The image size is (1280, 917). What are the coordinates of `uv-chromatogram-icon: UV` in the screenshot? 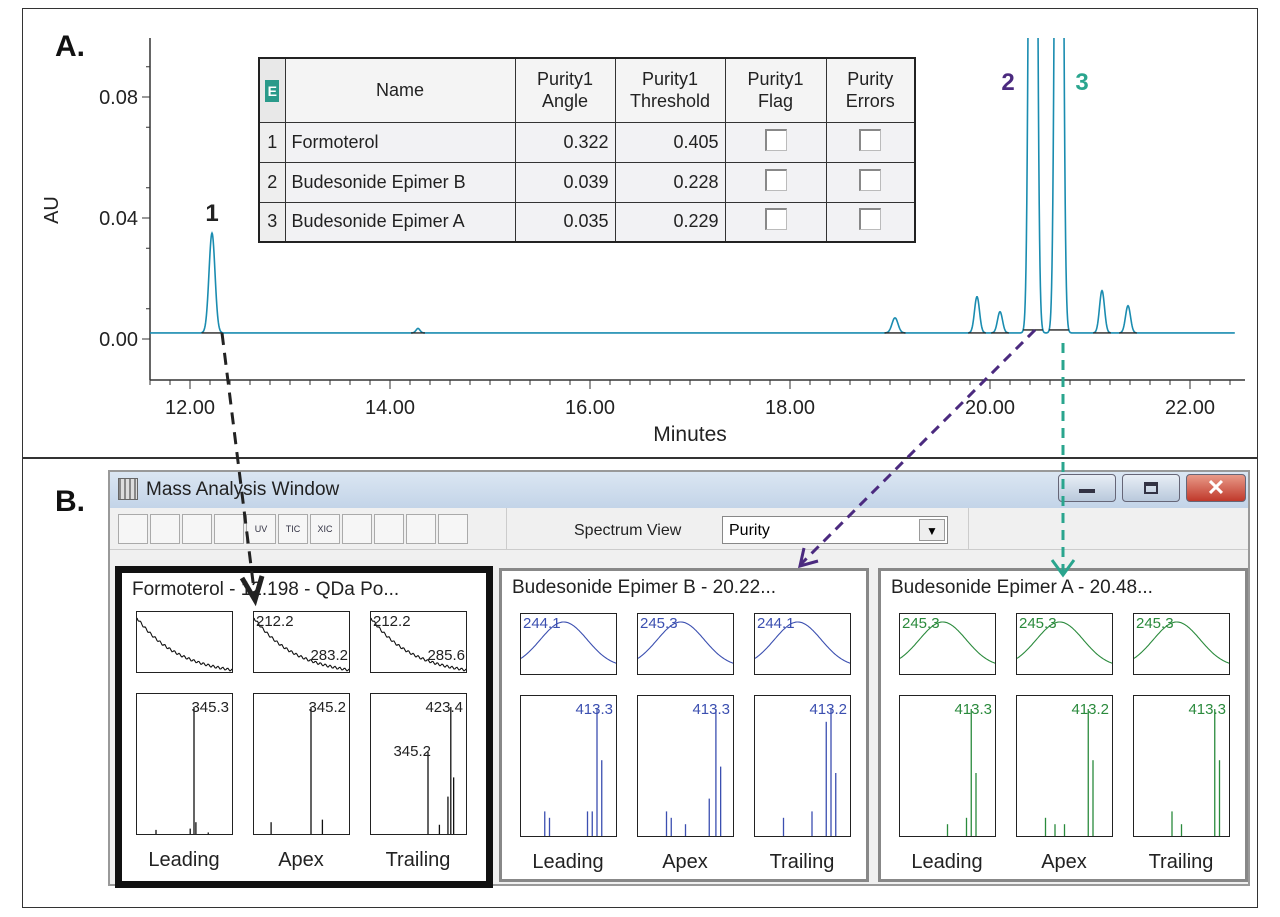 It's located at (261, 529).